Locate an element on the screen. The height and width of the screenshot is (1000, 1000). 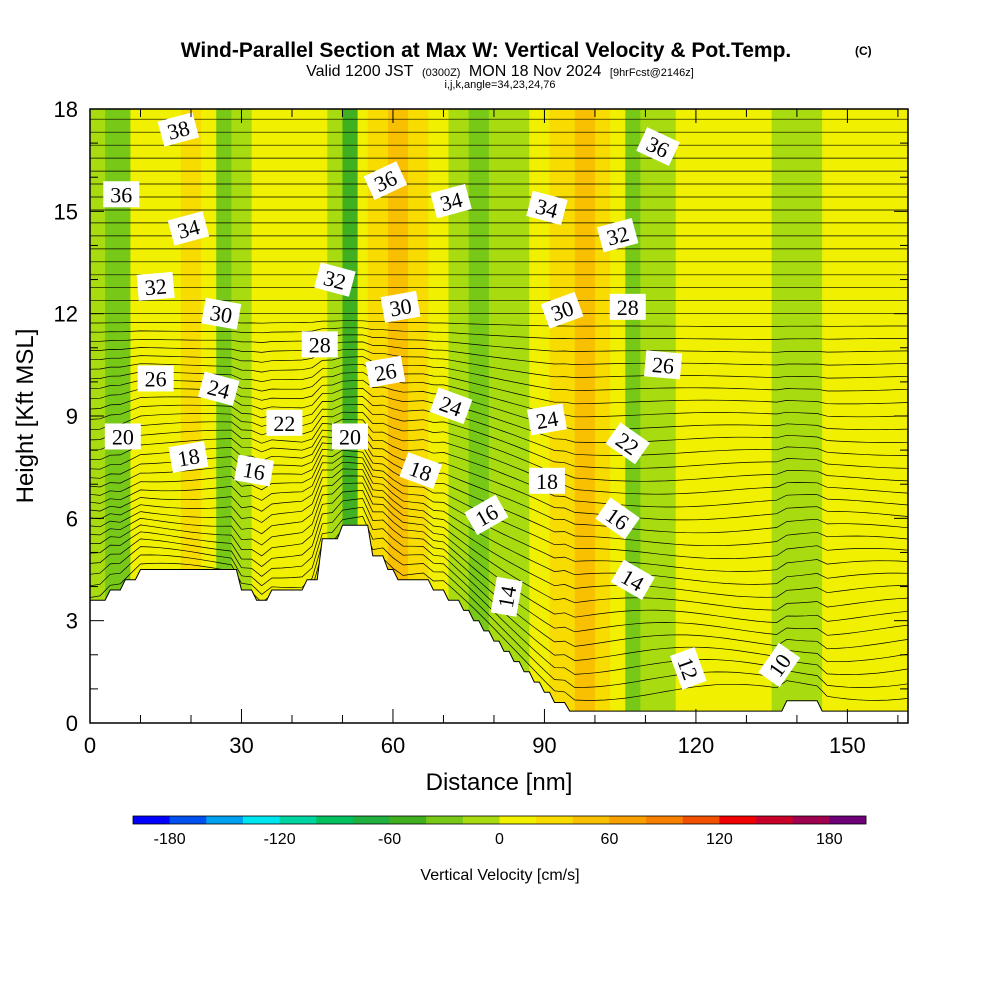
svg-text: 20 is located at coordinates (350, 436).